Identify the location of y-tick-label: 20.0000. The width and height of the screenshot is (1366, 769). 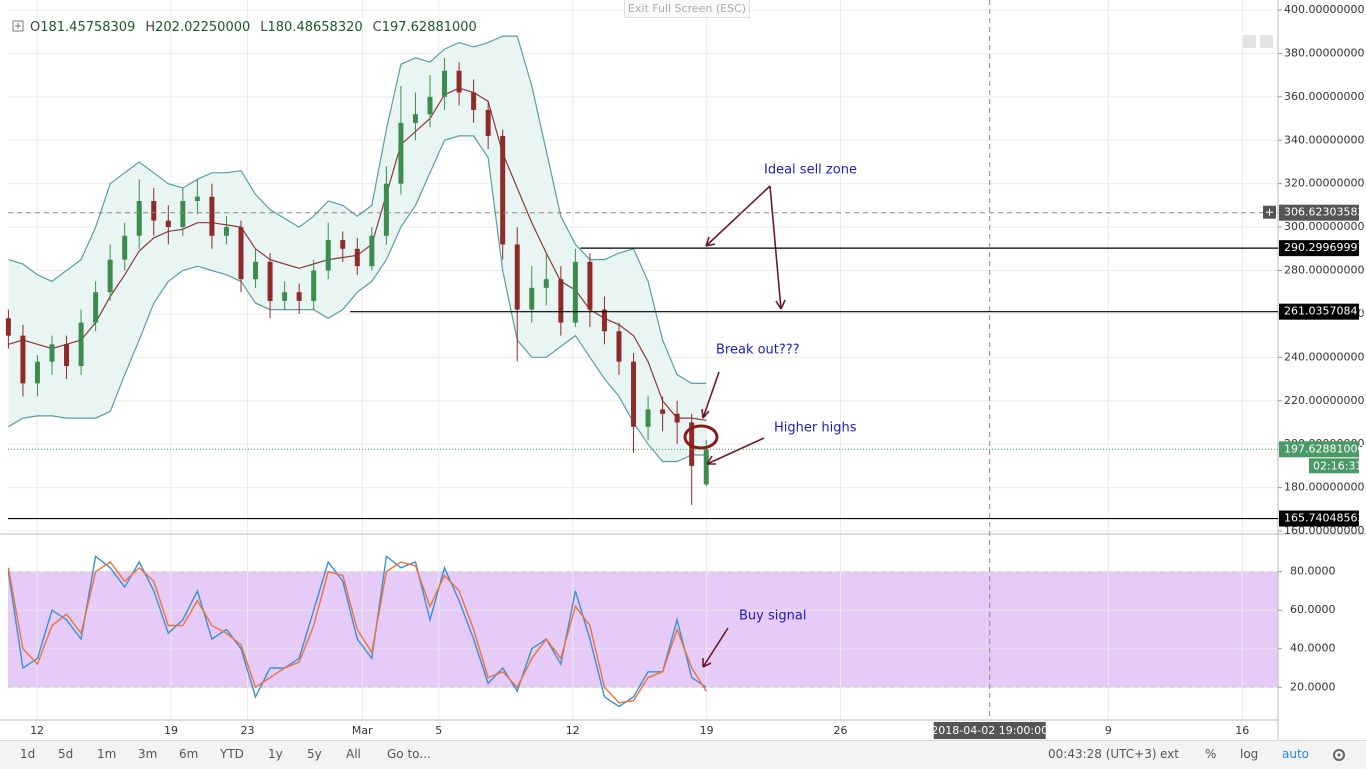
(1313, 686).